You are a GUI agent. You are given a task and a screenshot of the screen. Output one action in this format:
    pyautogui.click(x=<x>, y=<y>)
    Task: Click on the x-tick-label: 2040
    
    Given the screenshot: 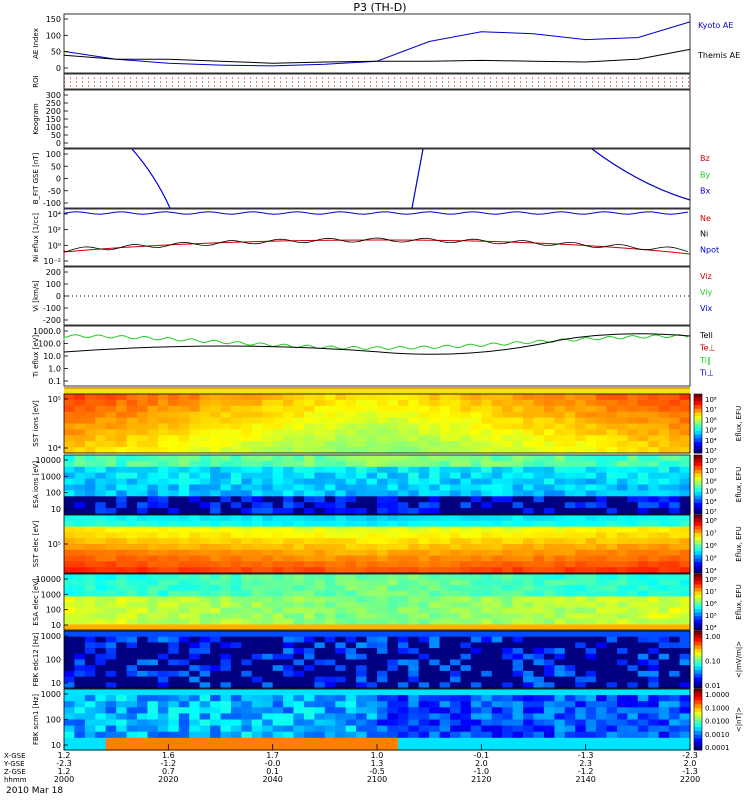 What is the action you would take?
    pyautogui.click(x=272, y=779)
    